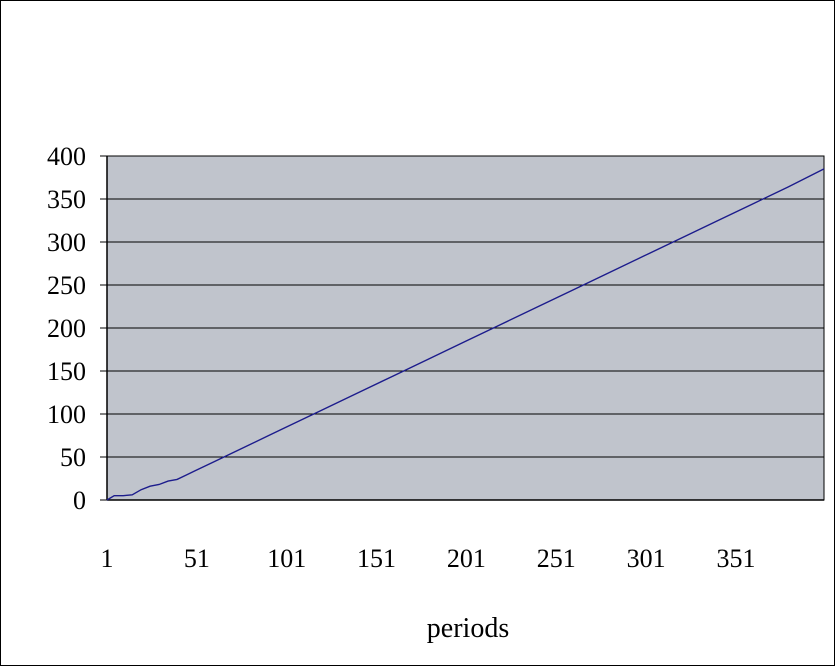  I want to click on x-tick-label: 51, so click(197, 558).